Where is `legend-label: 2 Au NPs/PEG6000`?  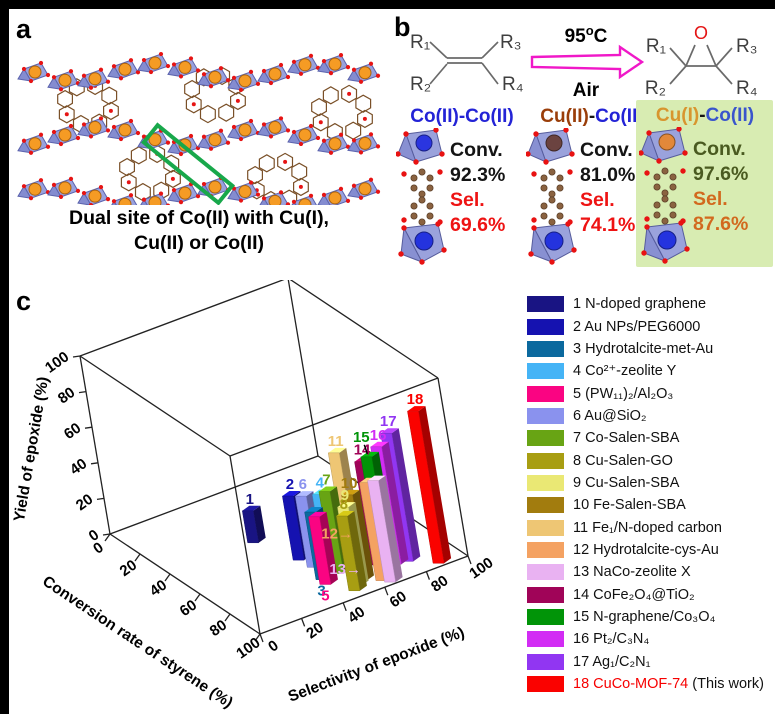 legend-label: 2 Au NPs/PEG6000 is located at coordinates (636, 327).